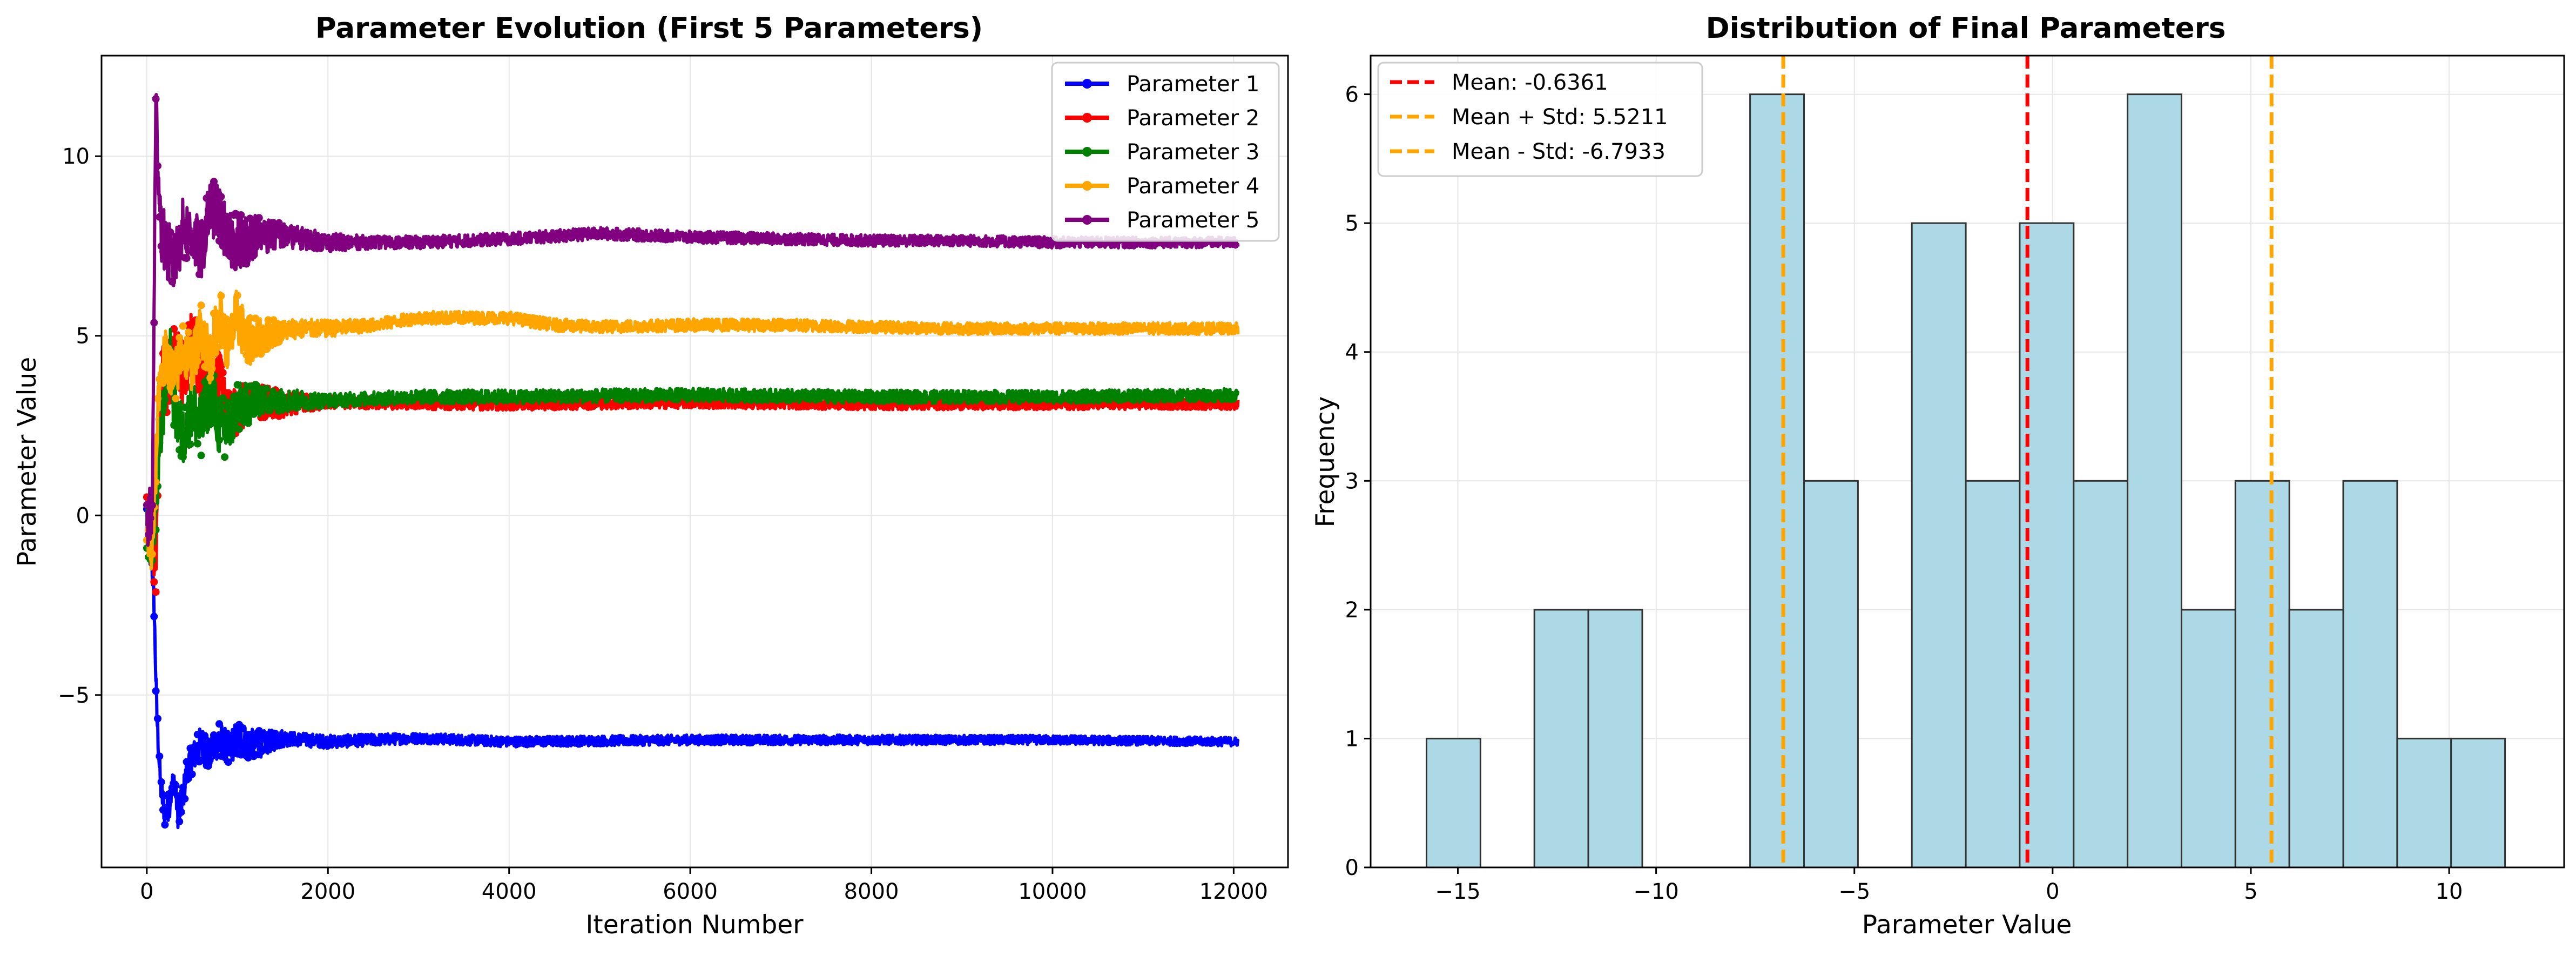 Image resolution: width=2576 pixels, height=956 pixels. Describe the element at coordinates (1193, 118) in the screenshot. I see `legend-label-parameter-2: Parameter 2` at that location.